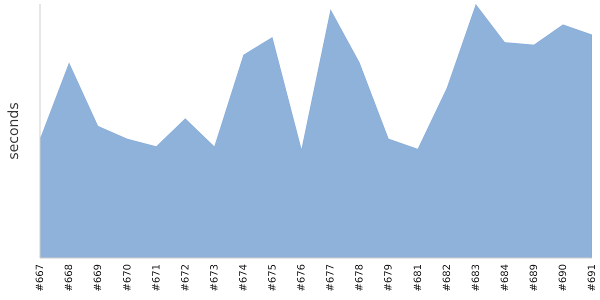  What do you see at coordinates (156, 278) in the screenshot?
I see `x-tick-label: #671` at bounding box center [156, 278].